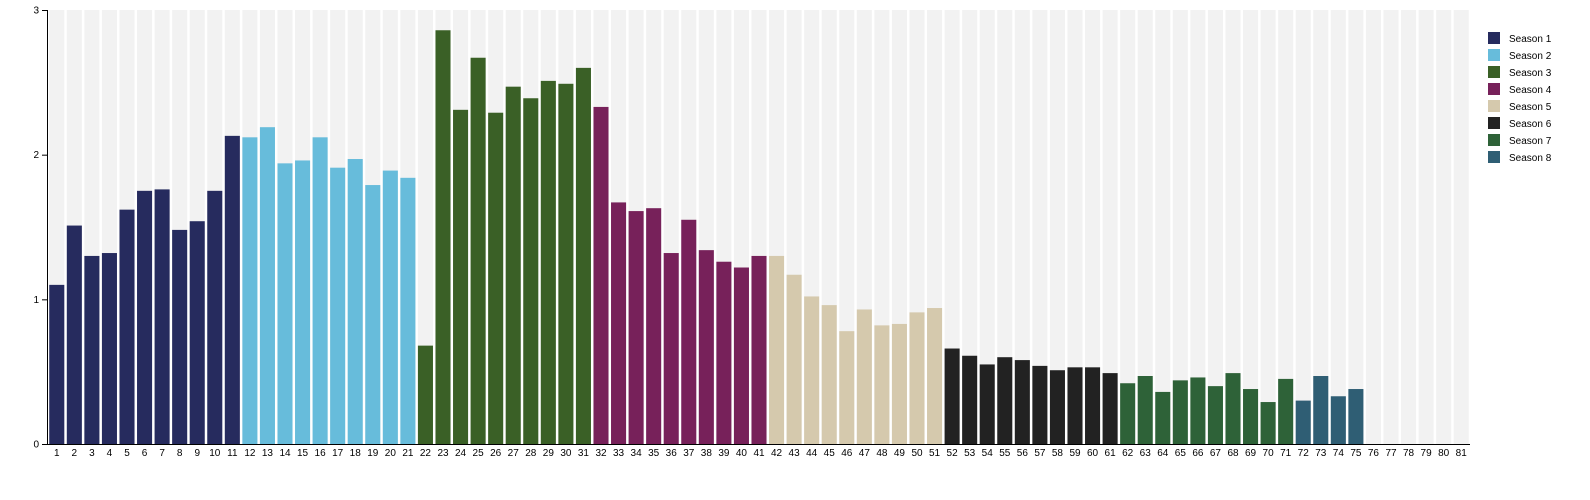 This screenshot has height=500, width=1590. Describe the element at coordinates (479, 453) in the screenshot. I see `x-tick-label: 25` at that location.